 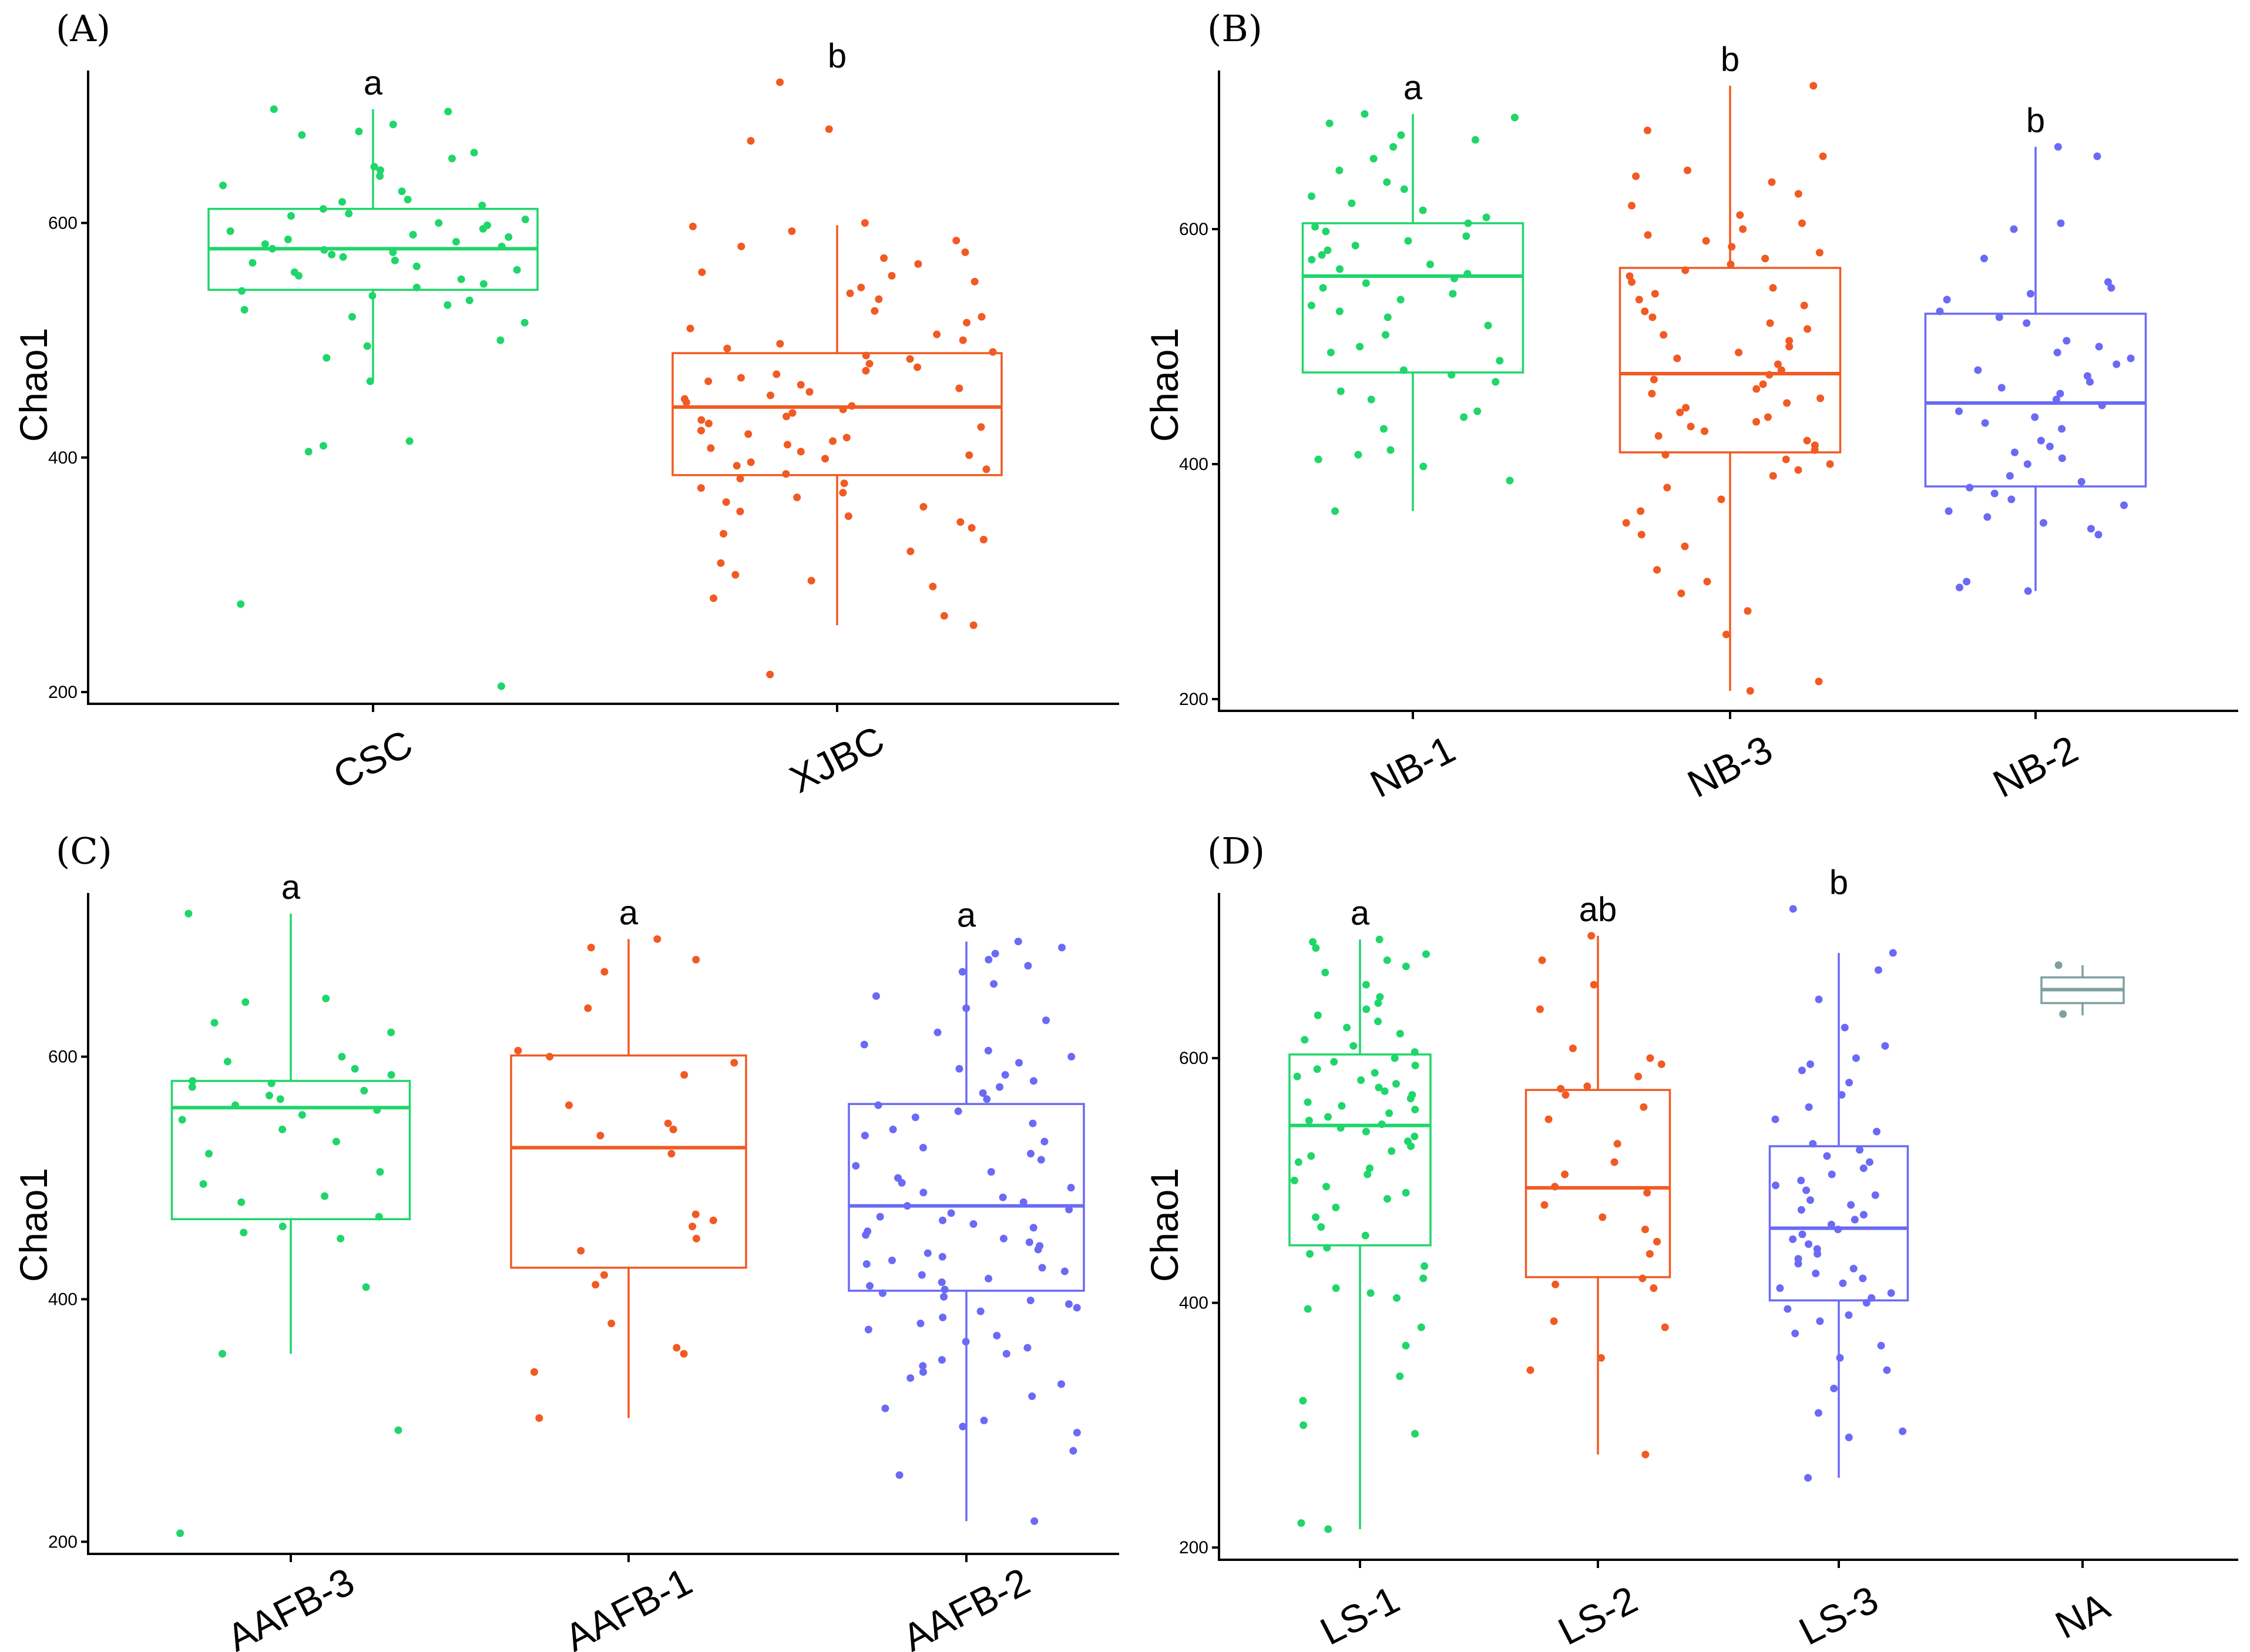 I want to click on panel-label-a: (A), so click(x=83, y=28).